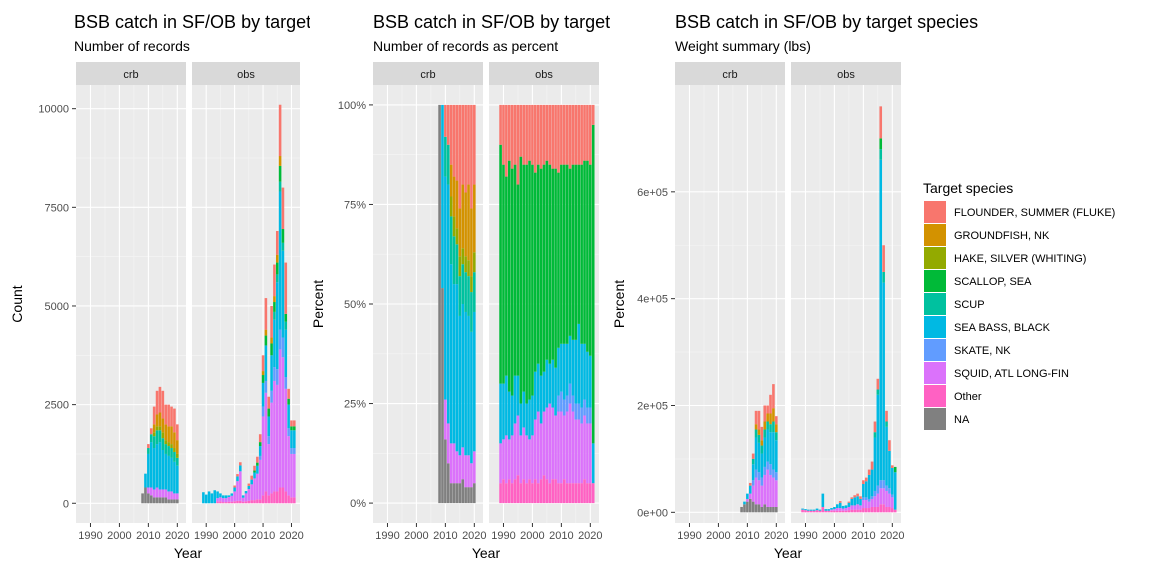 Image resolution: width=1152 pixels, height=581 pixels. I want to click on legend-item: HAKE, SILVER (WHITING), so click(1005, 258).